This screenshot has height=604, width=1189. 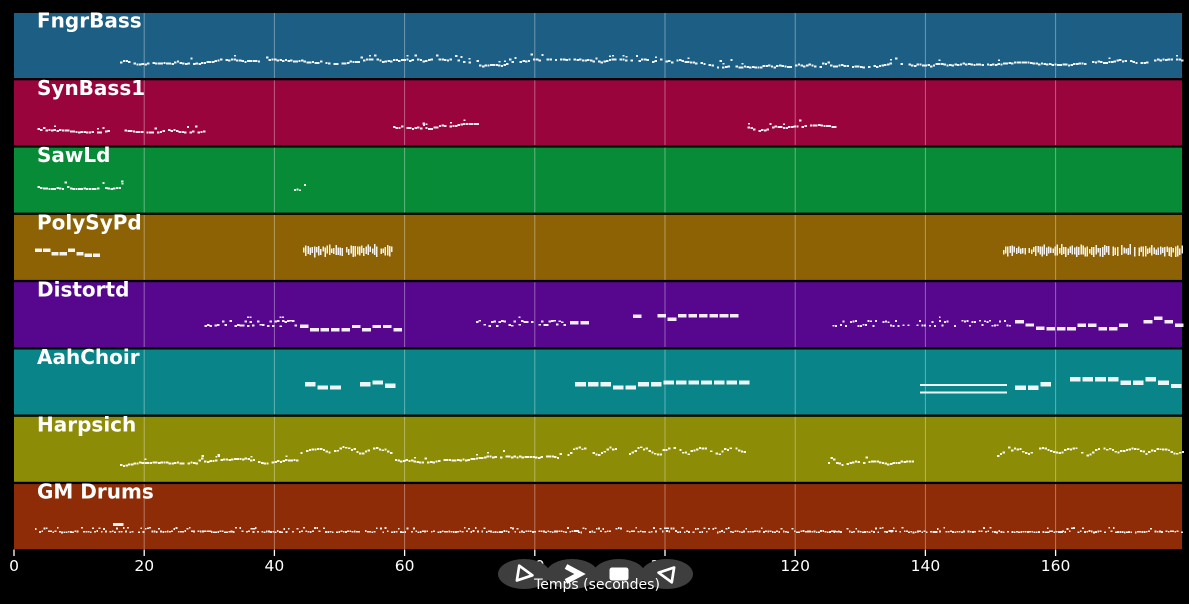 I want to click on track-label-aahchoir: AahChoir, so click(x=88, y=357).